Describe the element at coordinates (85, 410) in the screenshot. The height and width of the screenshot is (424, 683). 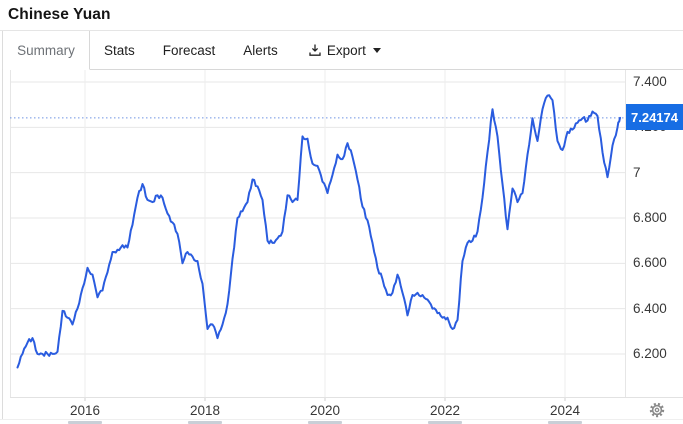
I see `x-axis-label: 2016` at that location.